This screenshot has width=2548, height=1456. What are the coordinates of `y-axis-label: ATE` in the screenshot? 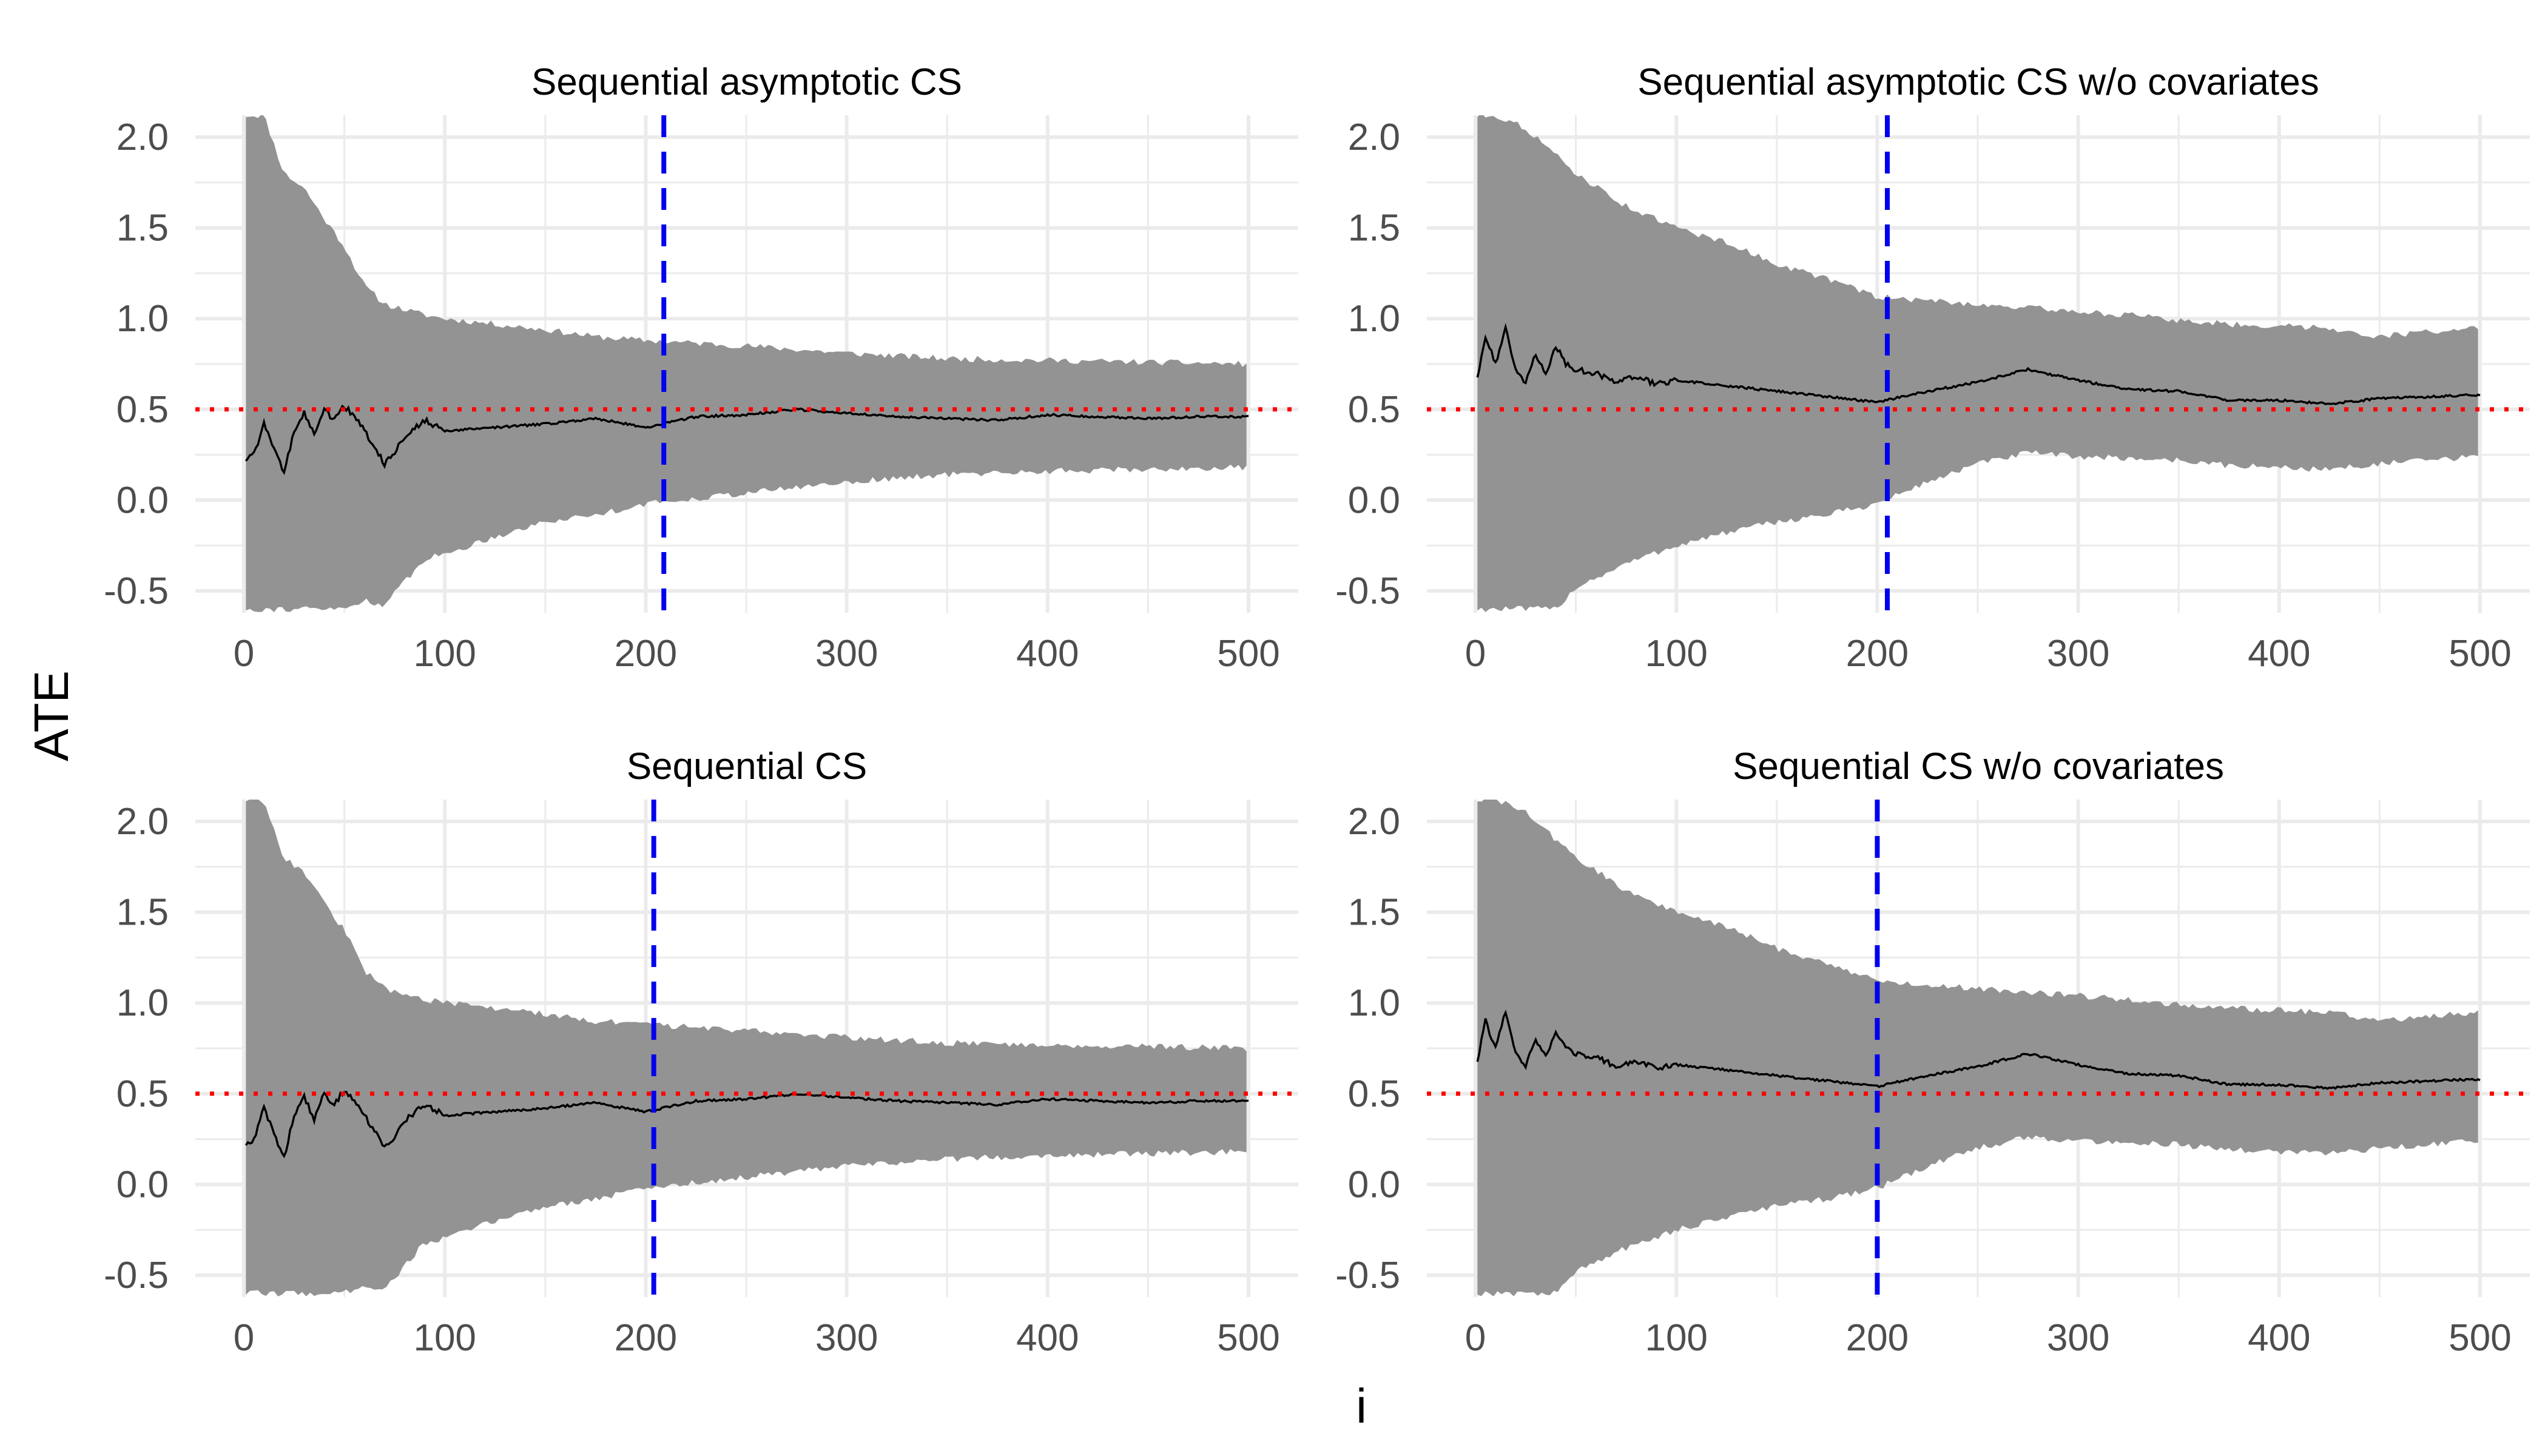 It's located at (51, 715).